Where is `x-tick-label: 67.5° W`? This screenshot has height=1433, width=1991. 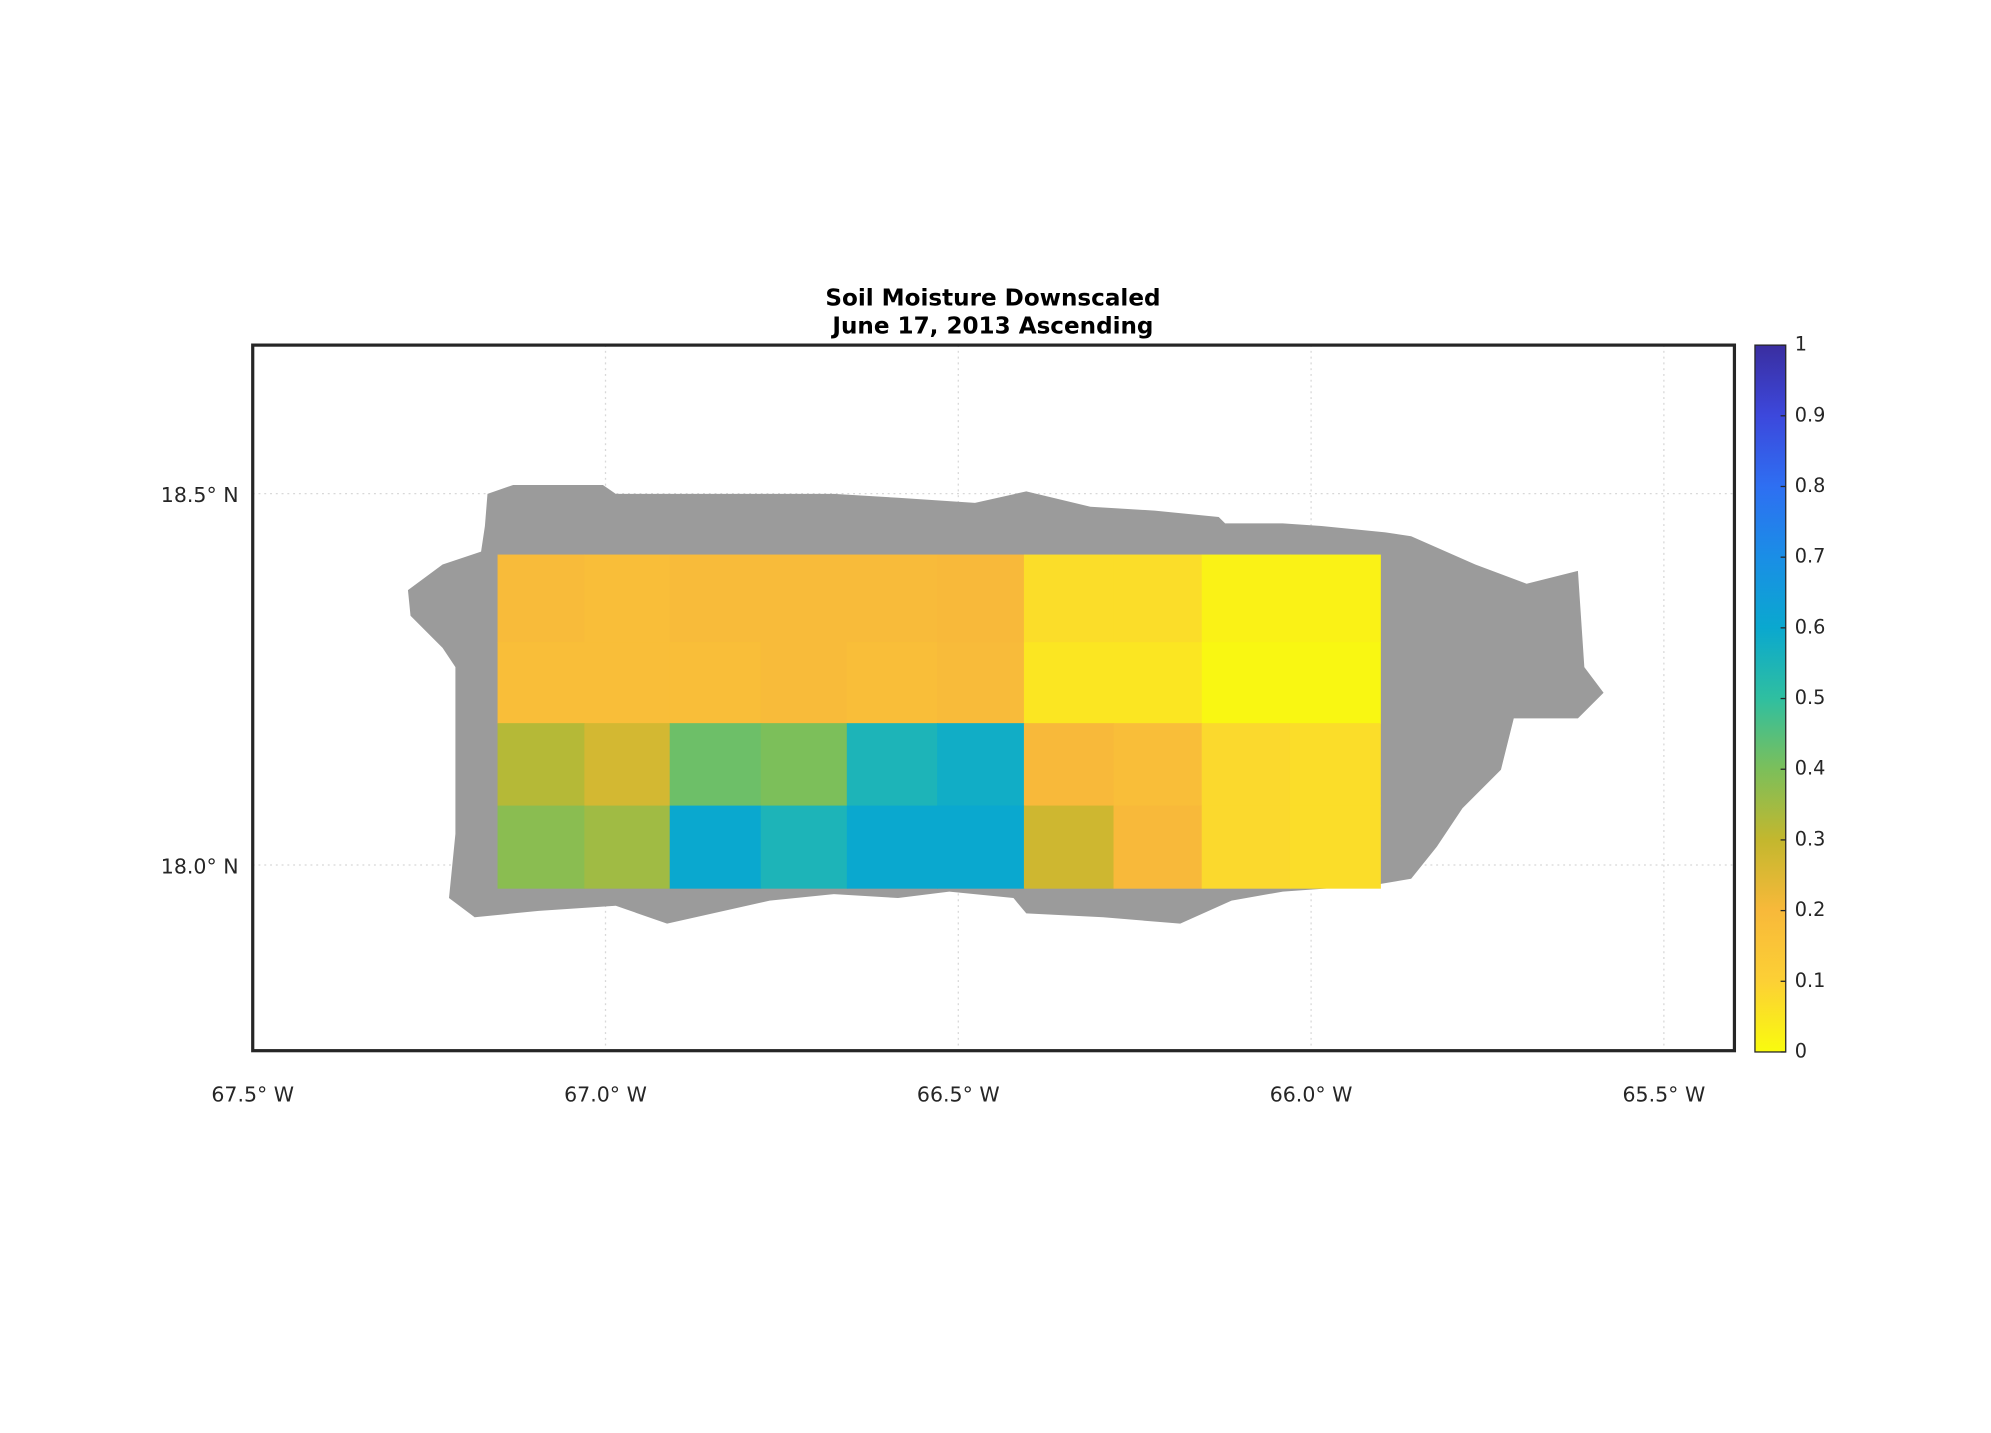
x-tick-label: 67.5° W is located at coordinates (252, 1095).